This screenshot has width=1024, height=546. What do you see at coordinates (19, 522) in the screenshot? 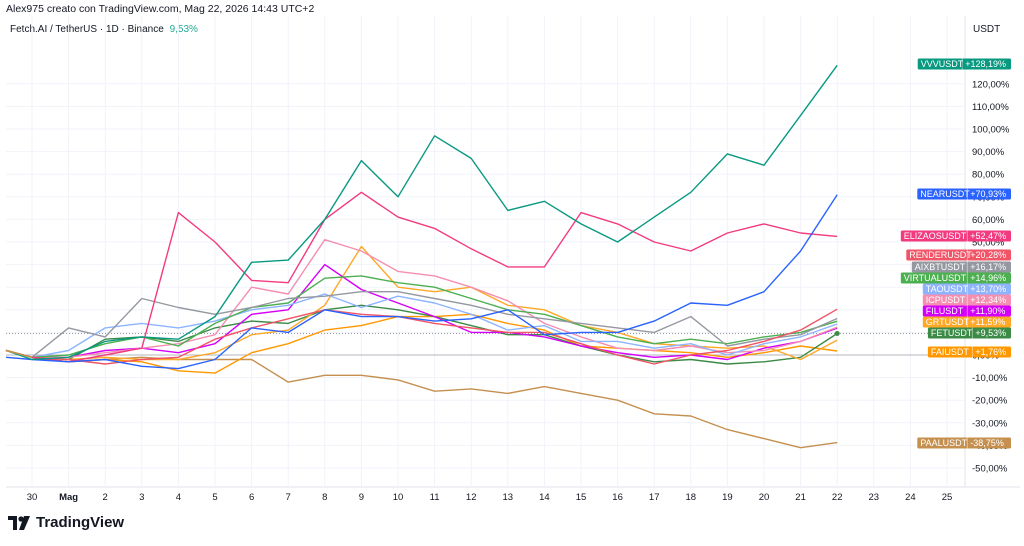
I see `tradingview-logo-icon` at bounding box center [19, 522].